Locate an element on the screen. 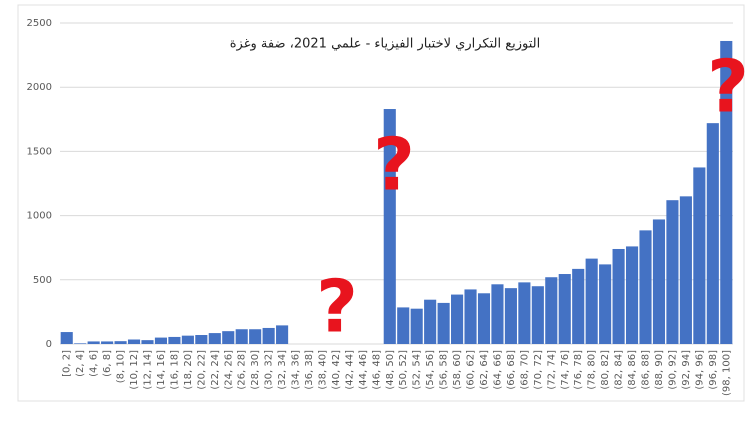  x-tick-label: (94, 96] is located at coordinates (699, 370).